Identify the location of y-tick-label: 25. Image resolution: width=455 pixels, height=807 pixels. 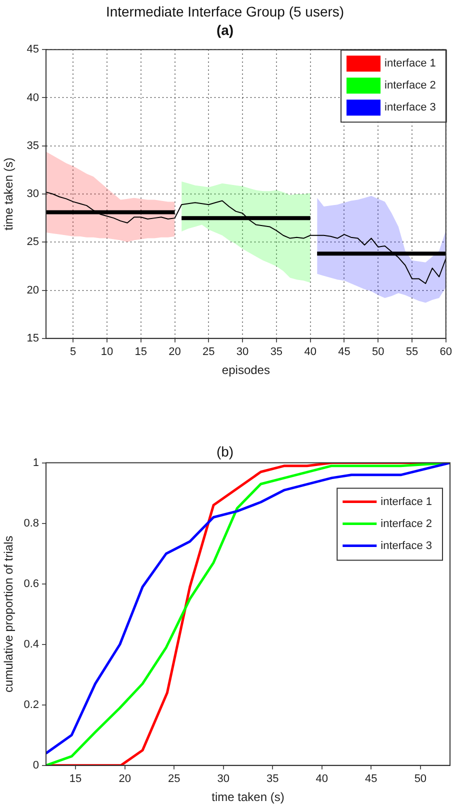
(32, 242).